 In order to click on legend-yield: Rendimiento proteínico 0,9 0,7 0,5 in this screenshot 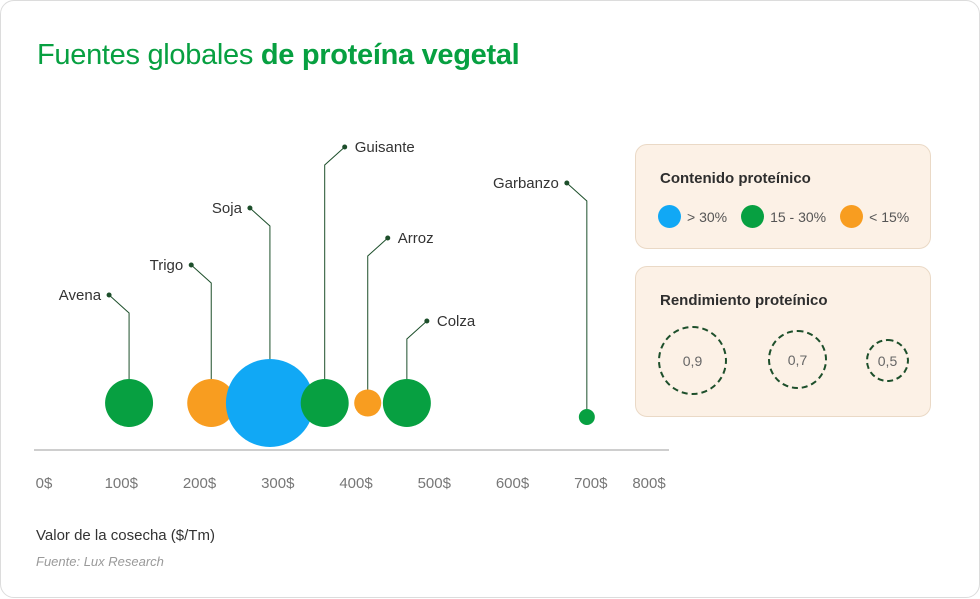, I will do `click(783, 341)`.